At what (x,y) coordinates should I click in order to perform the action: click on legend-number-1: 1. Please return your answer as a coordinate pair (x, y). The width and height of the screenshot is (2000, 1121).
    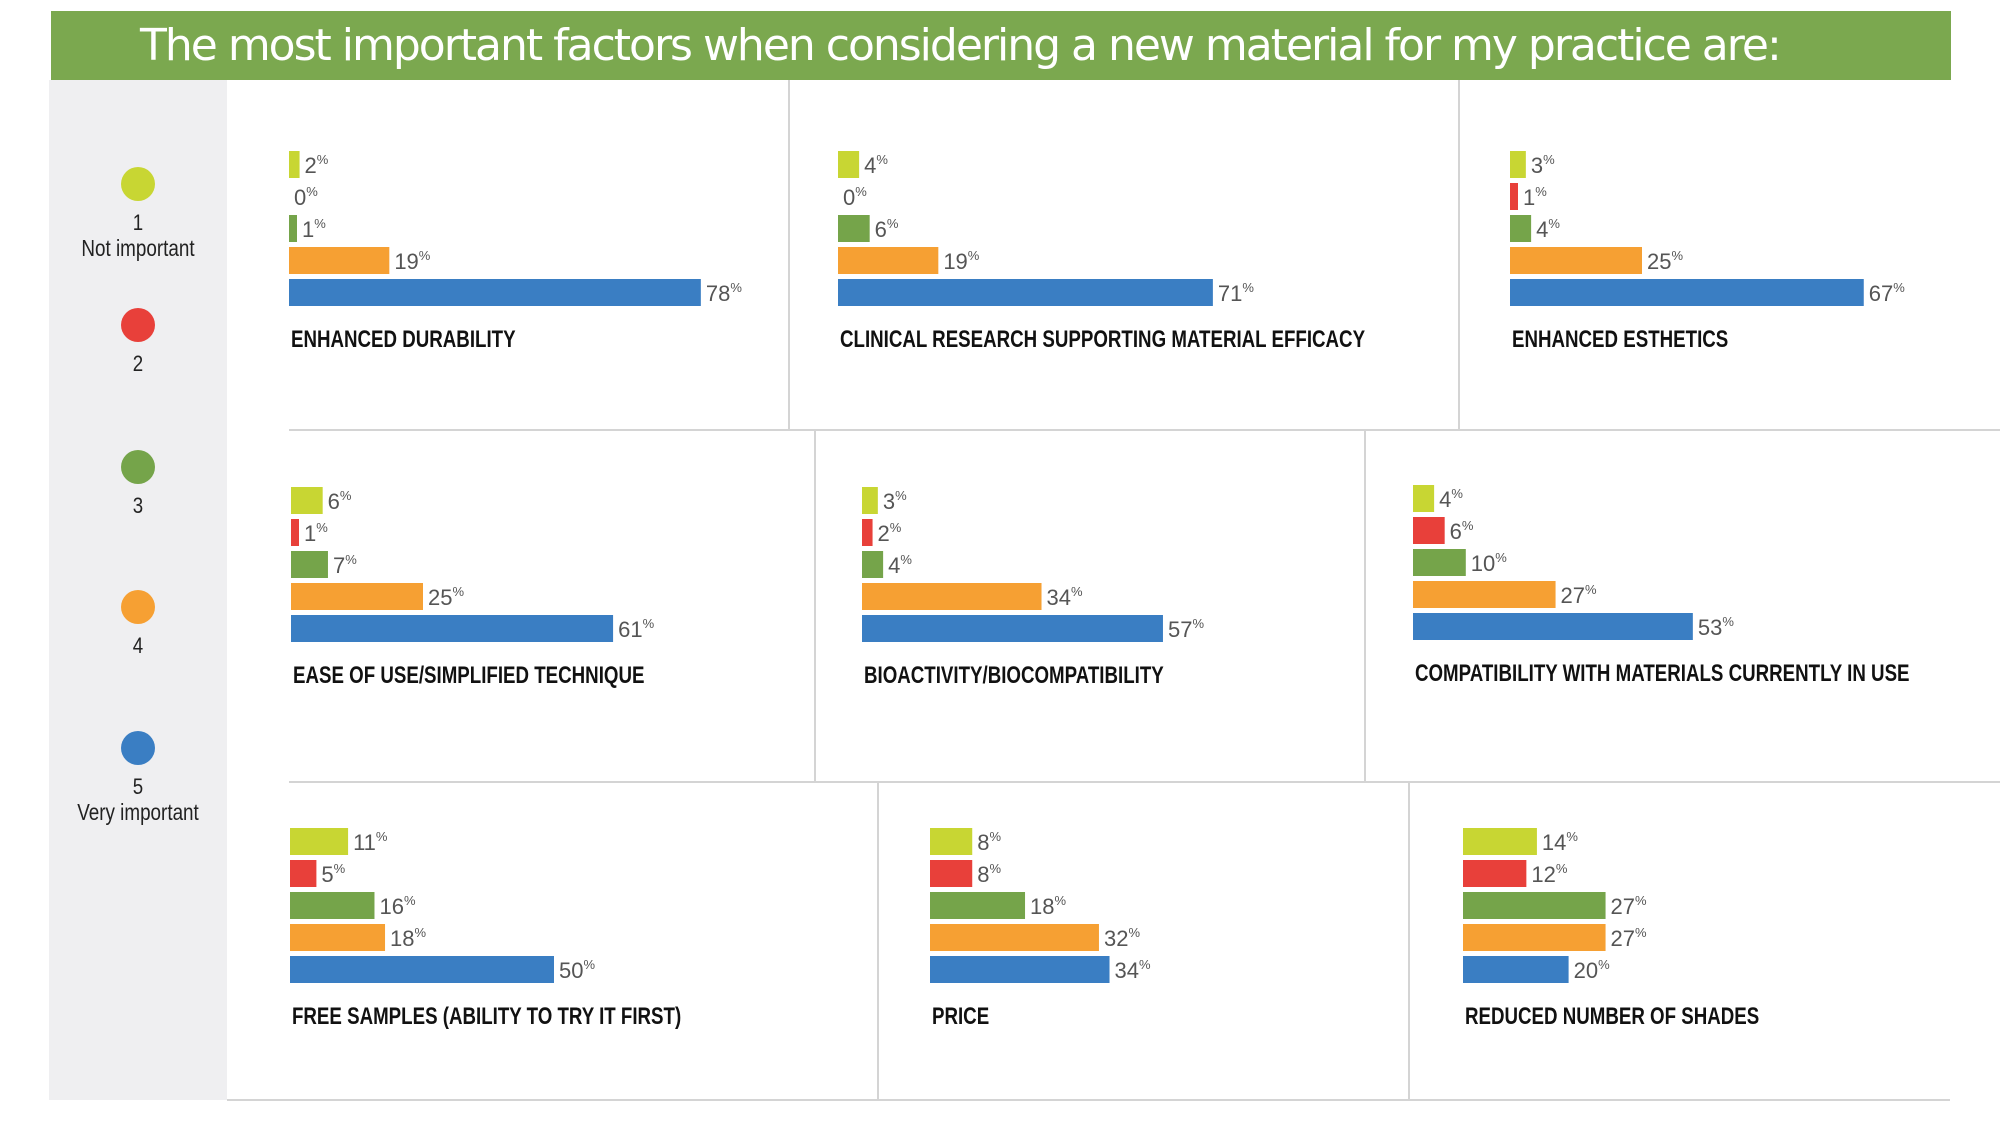
    Looking at the image, I should click on (138, 222).